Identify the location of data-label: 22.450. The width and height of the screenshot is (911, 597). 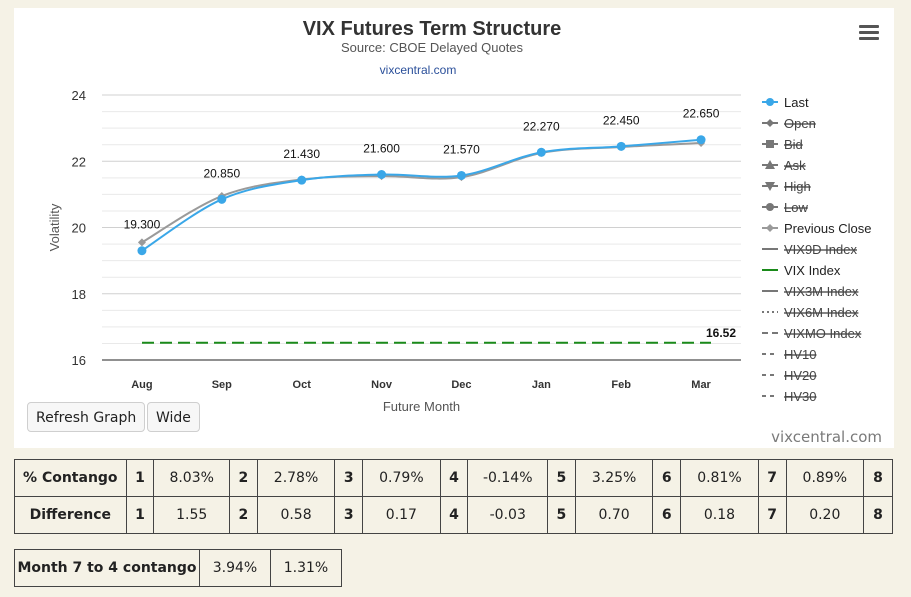
(621, 120).